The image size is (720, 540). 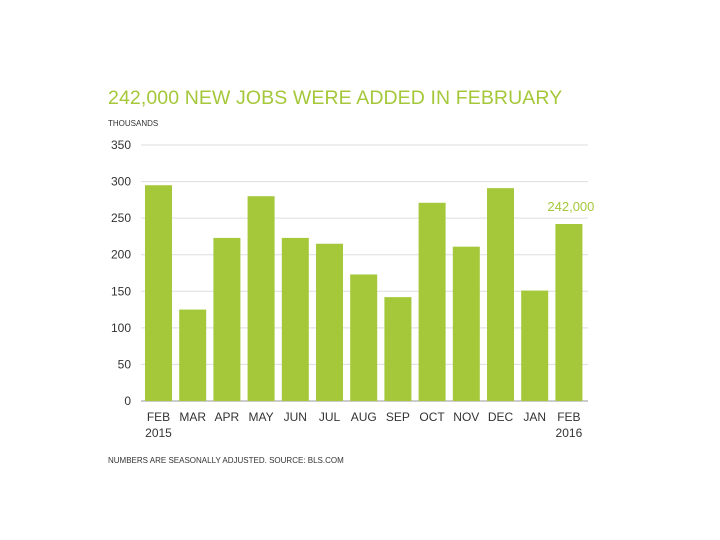 I want to click on x-tick-label: MAY, so click(x=261, y=417).